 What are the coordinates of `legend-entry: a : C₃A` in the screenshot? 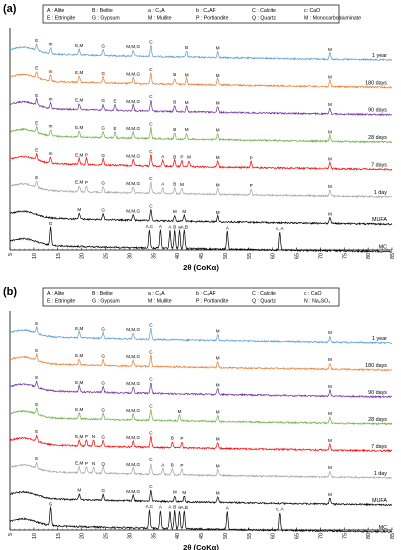 It's located at (156, 294).